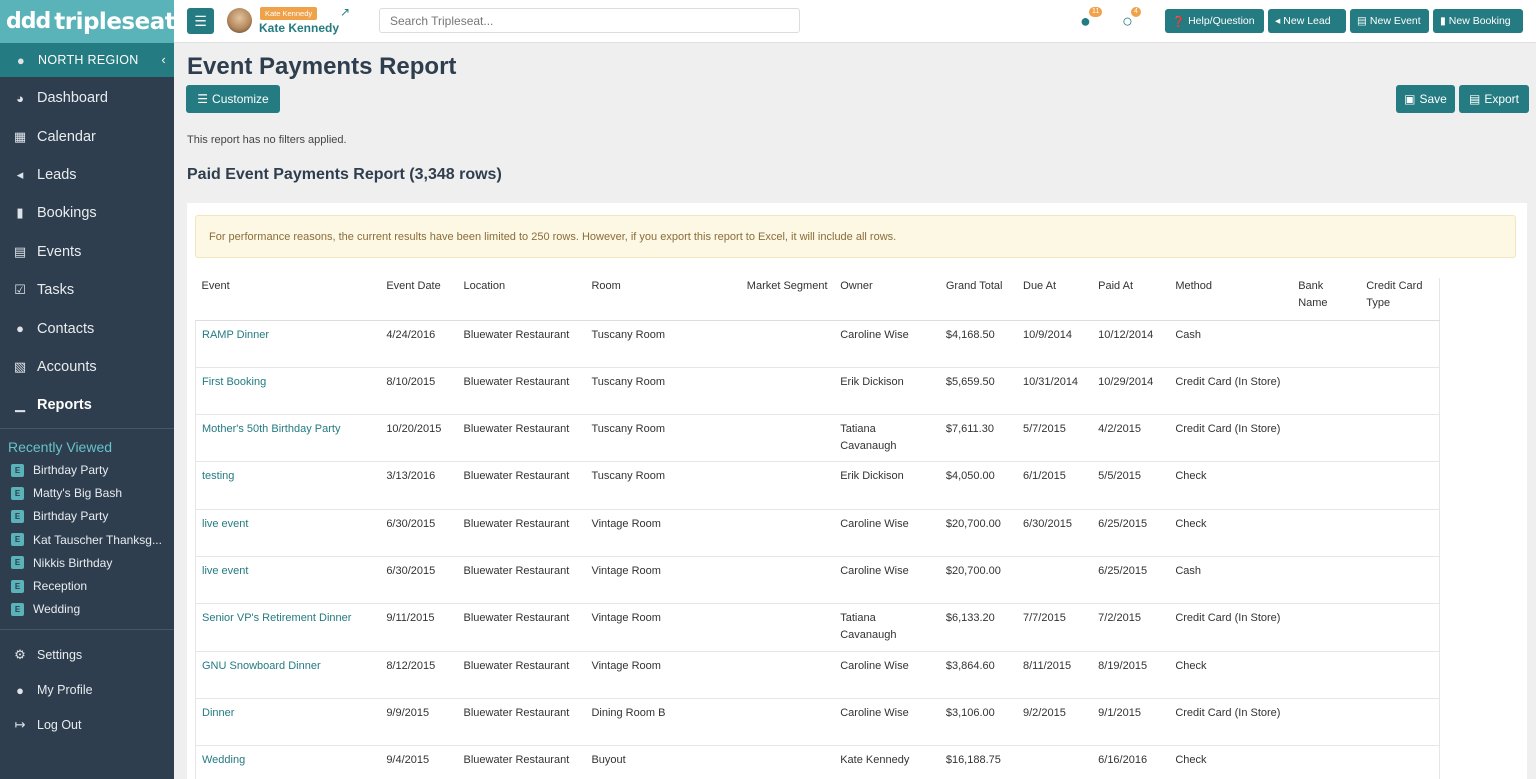 Image resolution: width=1536 pixels, height=779 pixels. Describe the element at coordinates (1136, 12) in the screenshot. I see `chat-count-badge: 4` at that location.